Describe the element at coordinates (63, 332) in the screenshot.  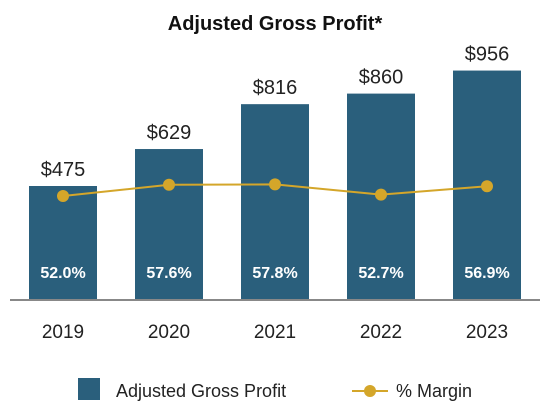
I see `x-tick-label-2019: 2019` at that location.